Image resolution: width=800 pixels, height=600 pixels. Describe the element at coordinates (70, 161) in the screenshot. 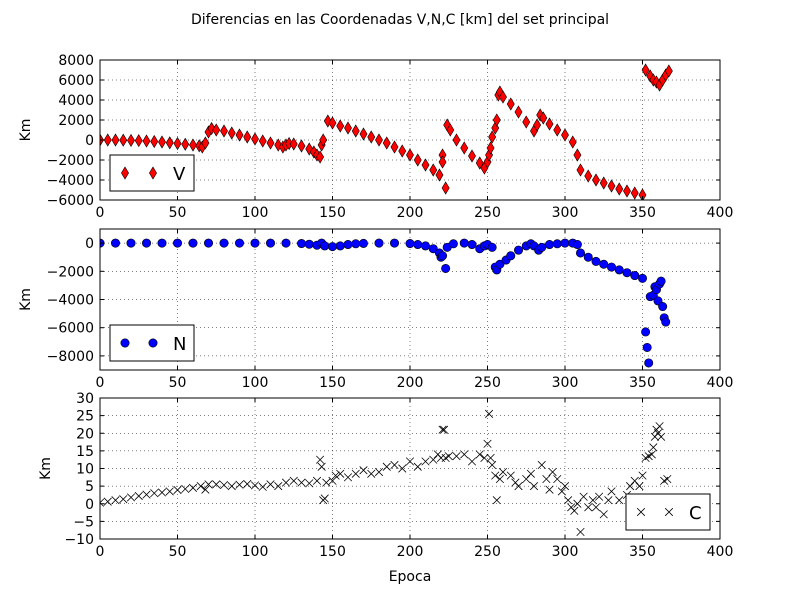

I see `y-tick-label: −2000` at that location.